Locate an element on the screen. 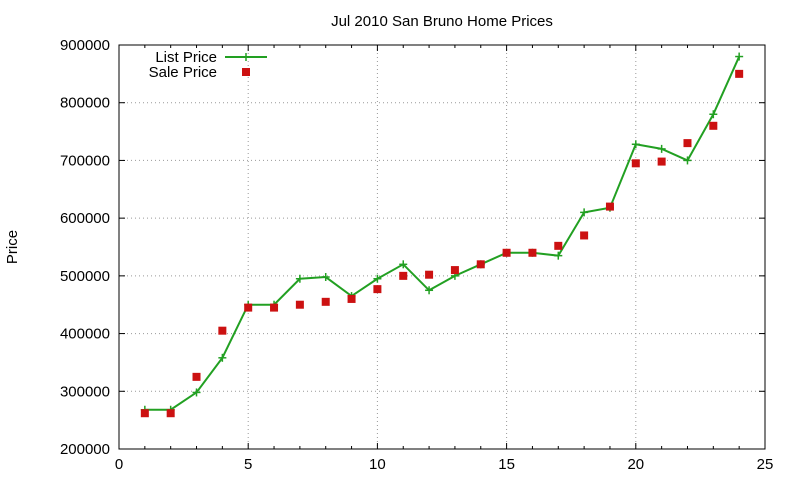  x-tick-label: 25 is located at coordinates (765, 464).